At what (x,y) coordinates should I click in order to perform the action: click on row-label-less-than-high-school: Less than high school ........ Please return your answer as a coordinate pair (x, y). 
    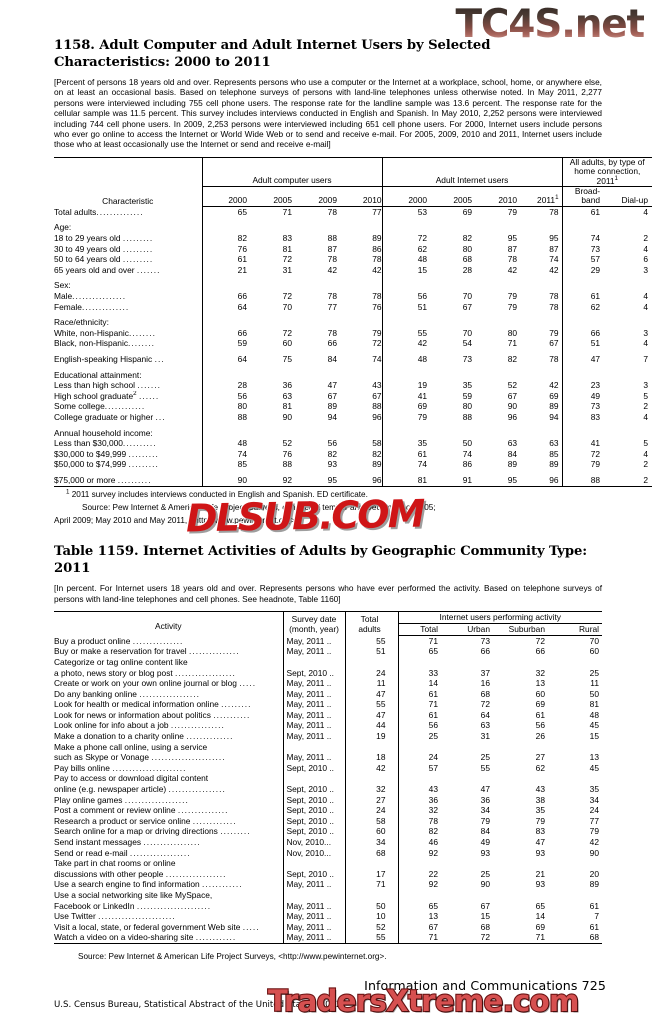
    Looking at the image, I should click on (128, 385).